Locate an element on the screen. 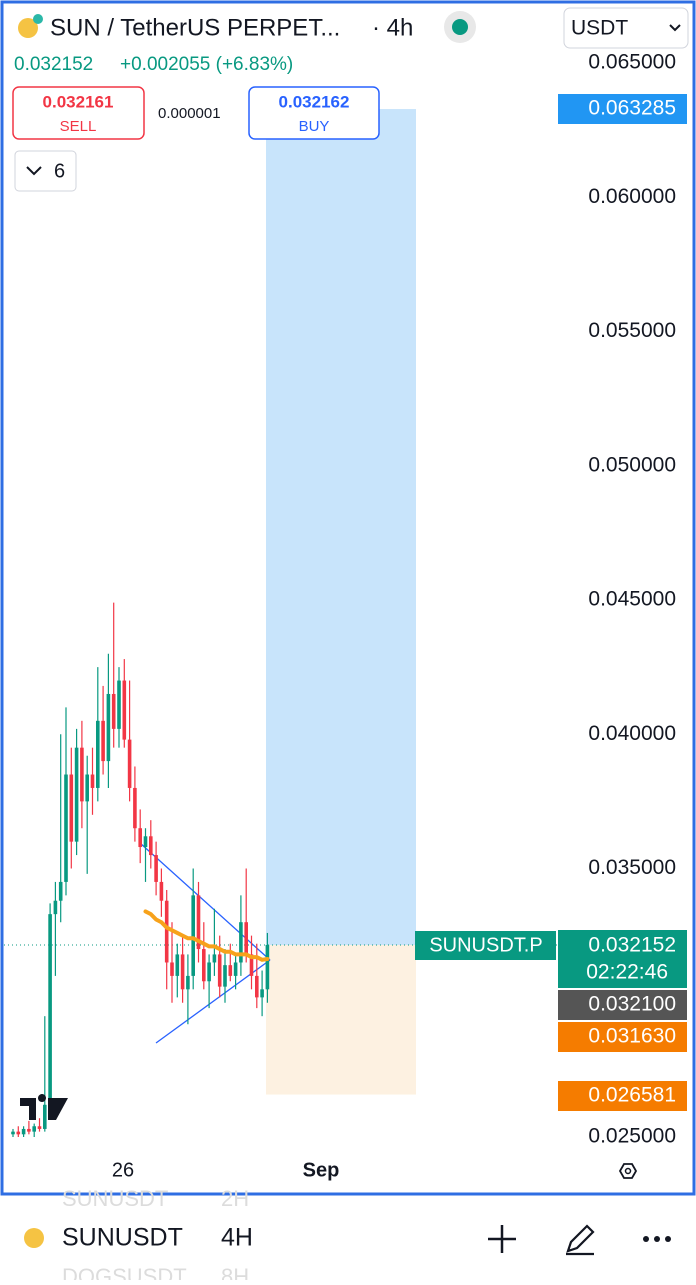 The height and width of the screenshot is (1285, 696). target-box is located at coordinates (622, 109).